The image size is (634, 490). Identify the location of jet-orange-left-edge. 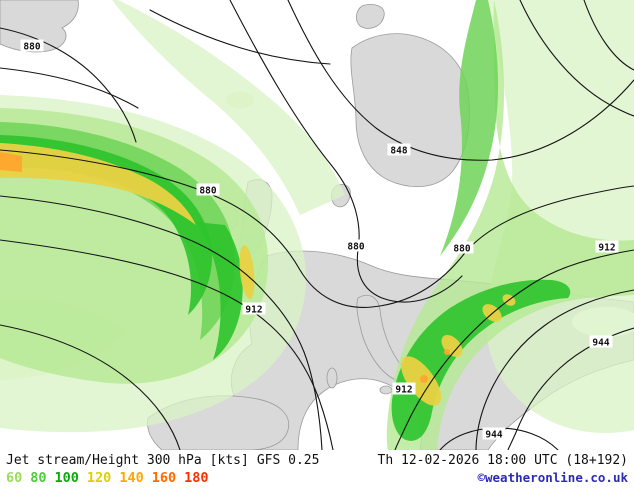
(11, 162).